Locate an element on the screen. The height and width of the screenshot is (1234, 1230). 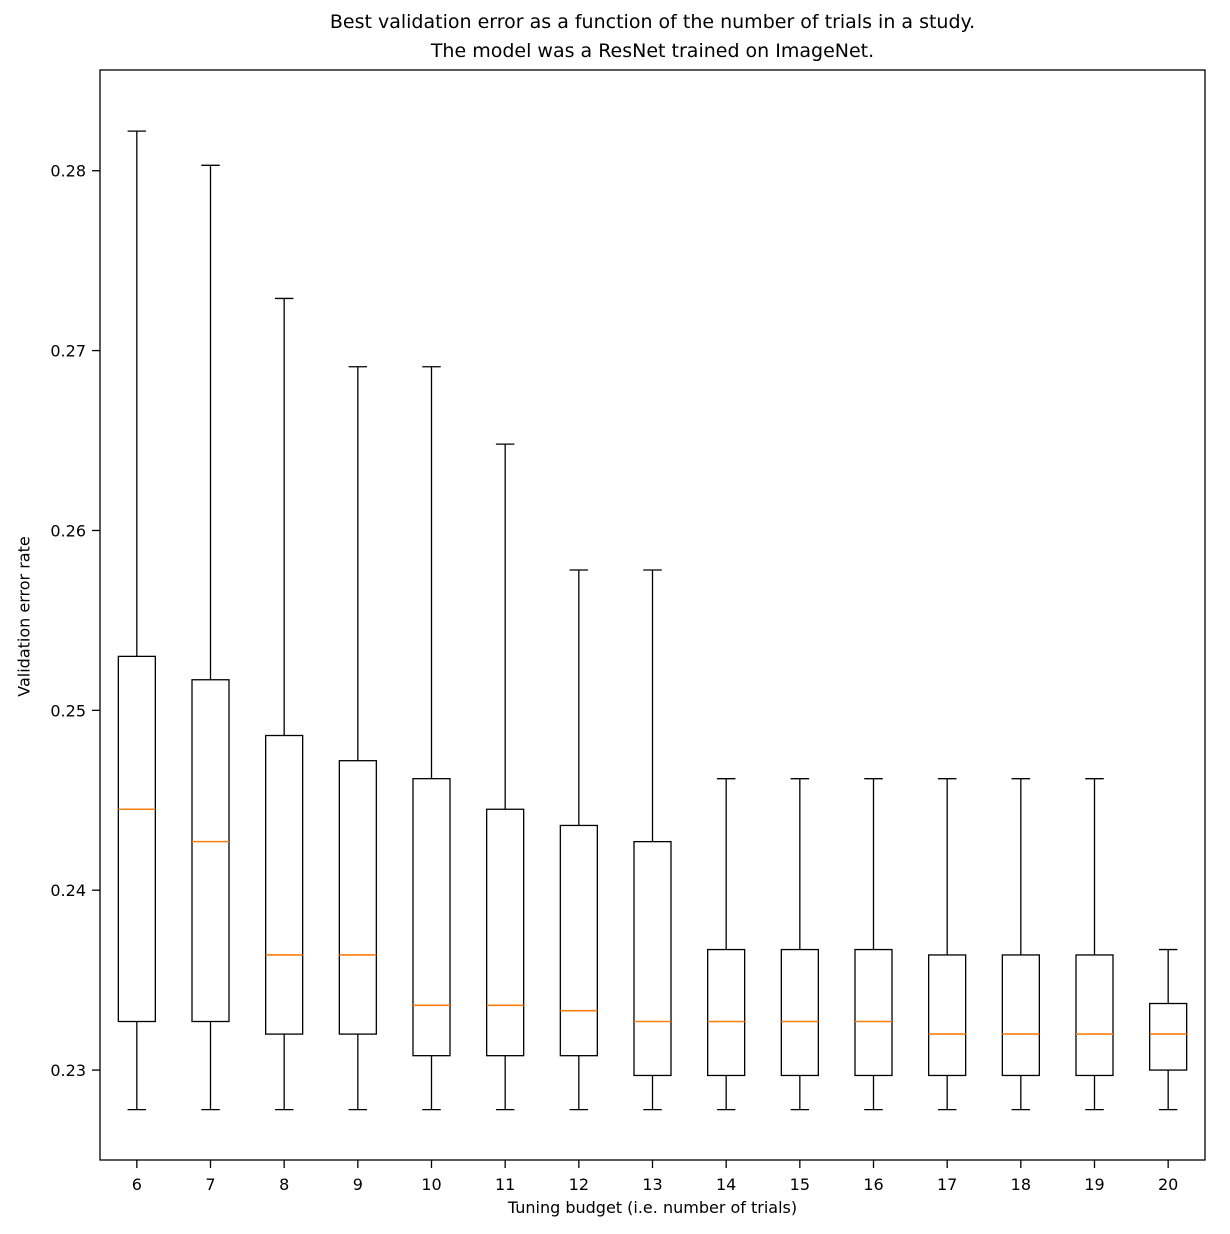
x-tick-label: 15 is located at coordinates (800, 1184).